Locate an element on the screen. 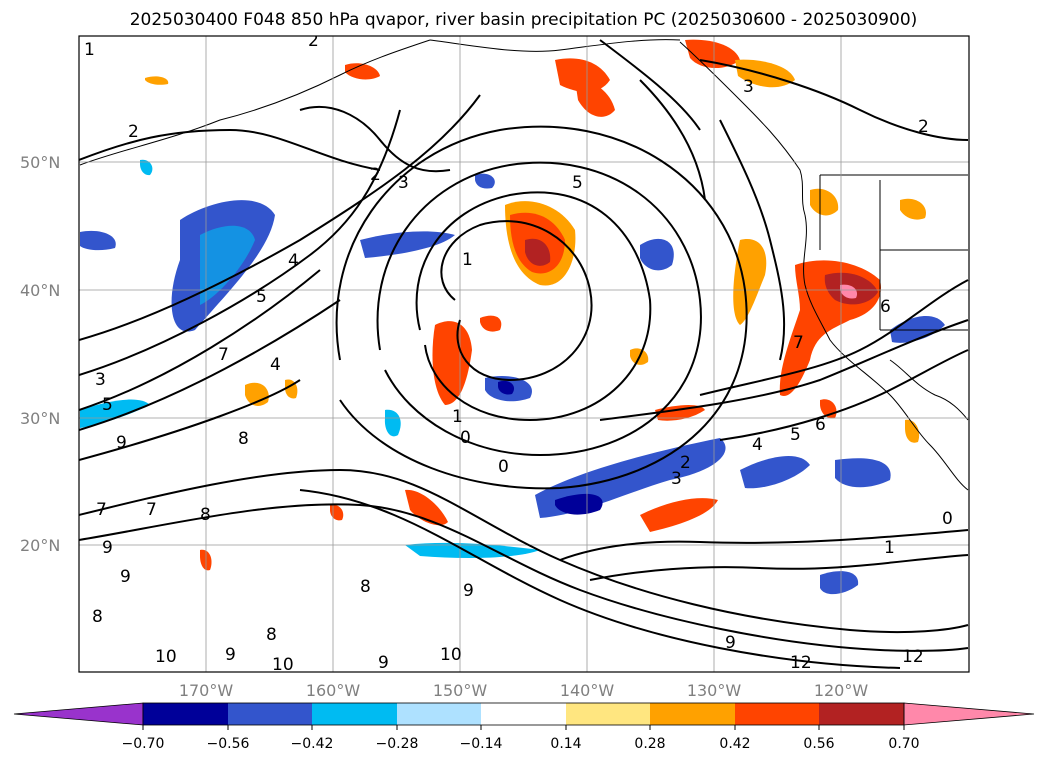  lon-label: 120°W is located at coordinates (841, 690).